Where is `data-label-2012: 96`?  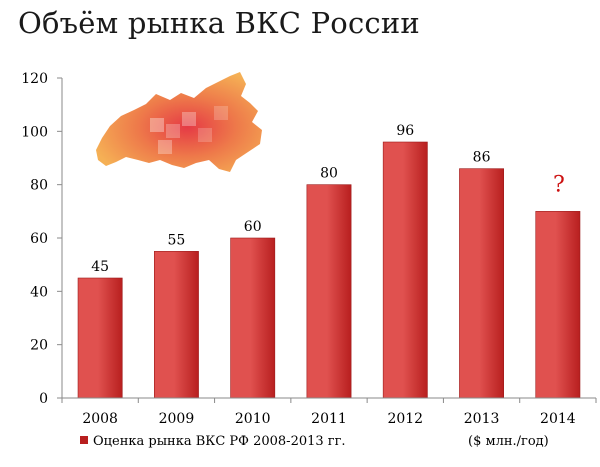 data-label-2012: 96 is located at coordinates (405, 131).